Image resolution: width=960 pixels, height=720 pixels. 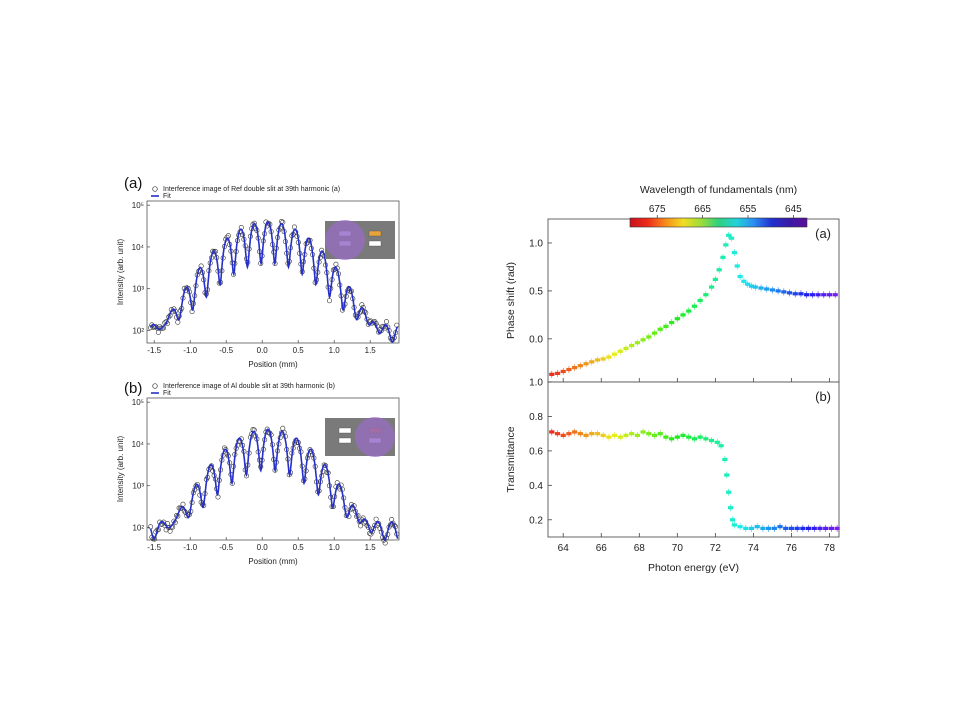 What do you see at coordinates (345, 430) in the screenshot?
I see `slit-left-top` at bounding box center [345, 430].